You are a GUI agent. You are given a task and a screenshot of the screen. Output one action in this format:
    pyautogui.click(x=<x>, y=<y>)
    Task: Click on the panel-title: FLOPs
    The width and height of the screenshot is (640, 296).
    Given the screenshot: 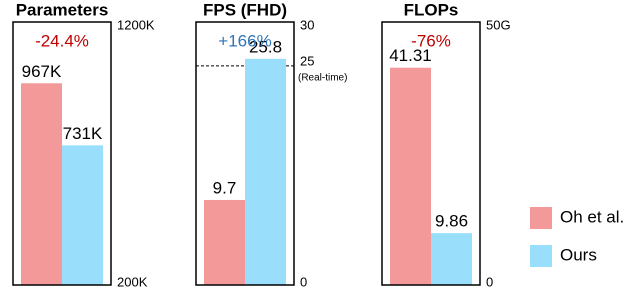 What is the action you would take?
    pyautogui.click(x=431, y=9)
    